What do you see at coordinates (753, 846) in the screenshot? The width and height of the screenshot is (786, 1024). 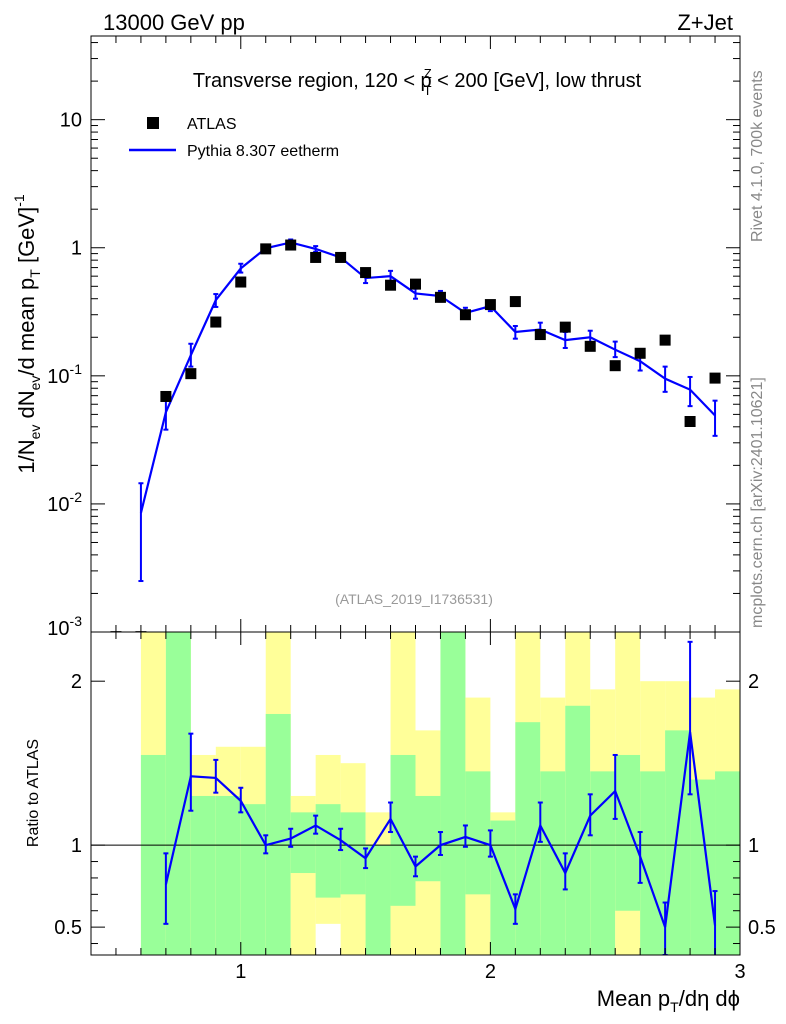 I see `ratio-tick-label-right: 1` at bounding box center [753, 846].